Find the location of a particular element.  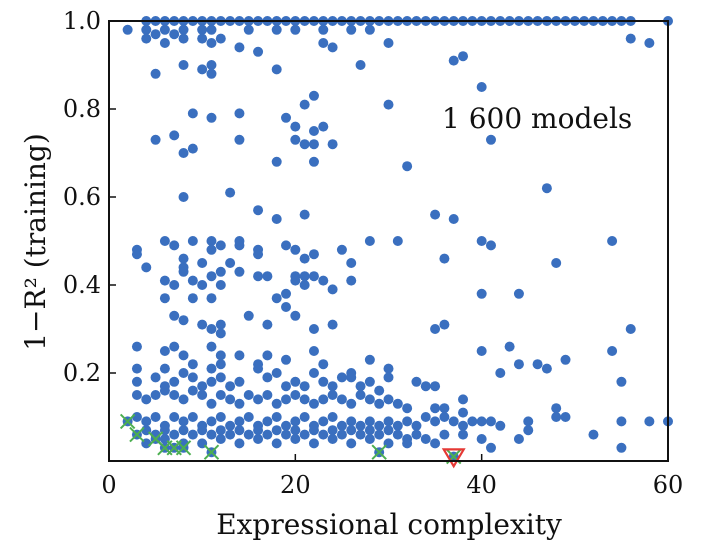

y-tick-label: 0.4 is located at coordinates (82, 285).